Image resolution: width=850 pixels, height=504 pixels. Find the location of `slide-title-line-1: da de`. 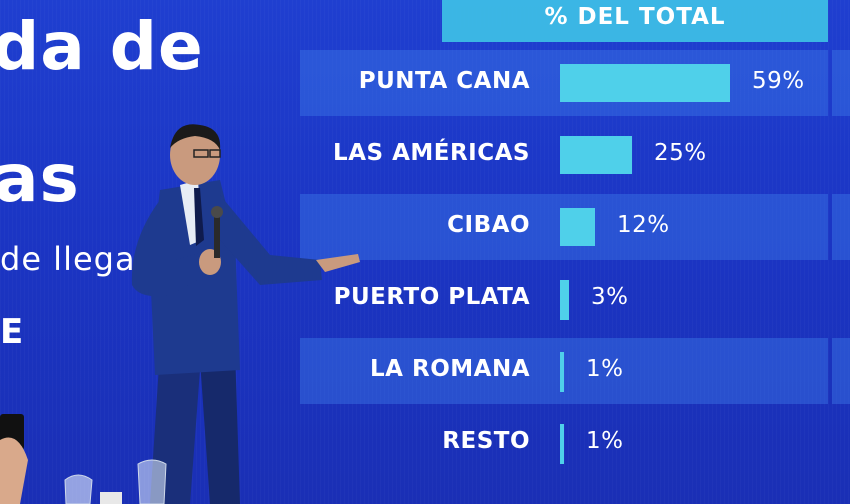

slide-title-line-1: da de is located at coordinates (102, 46).